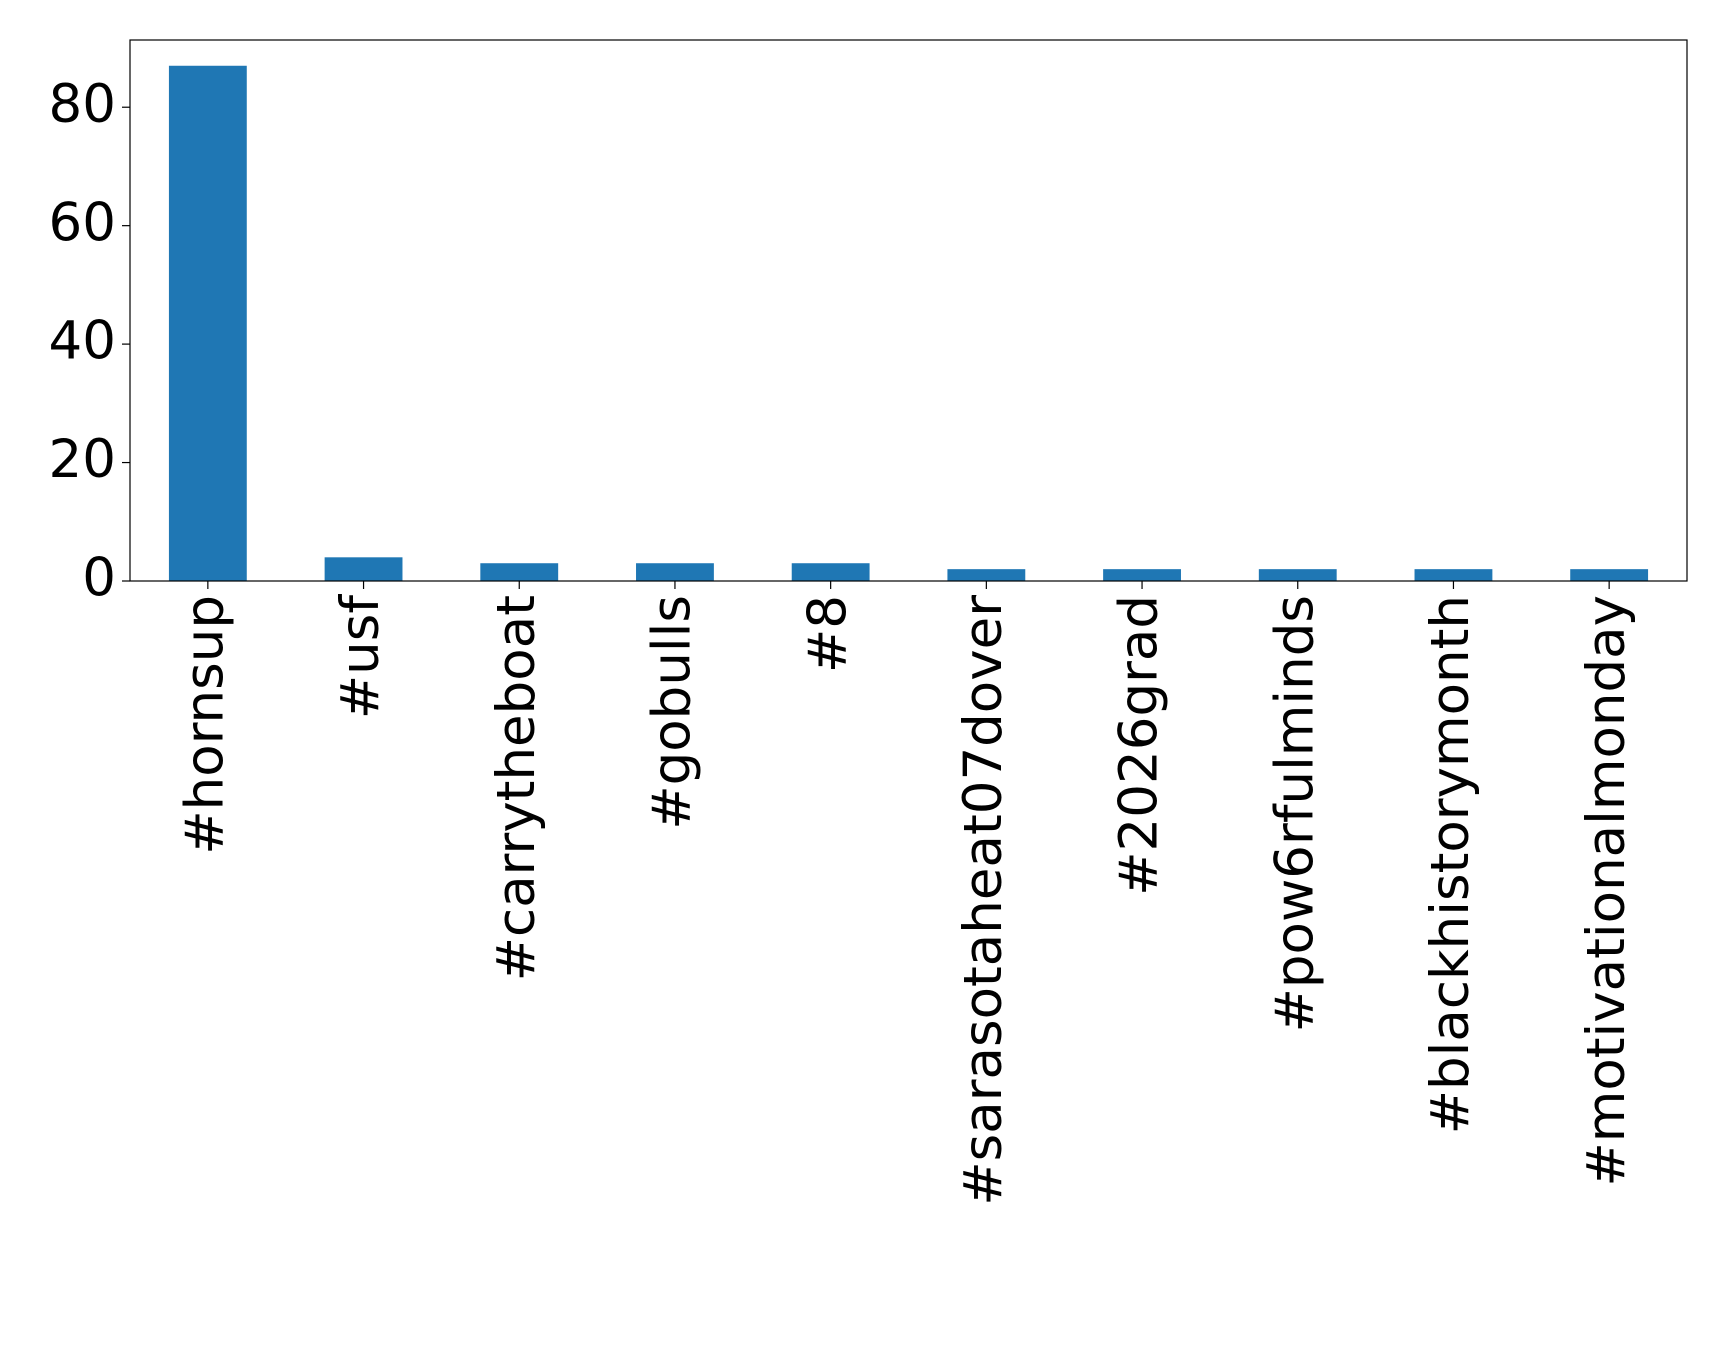 Image resolution: width=1719 pixels, height=1348 pixels. Describe the element at coordinates (82, 459) in the screenshot. I see `y-tick-label: 20` at that location.